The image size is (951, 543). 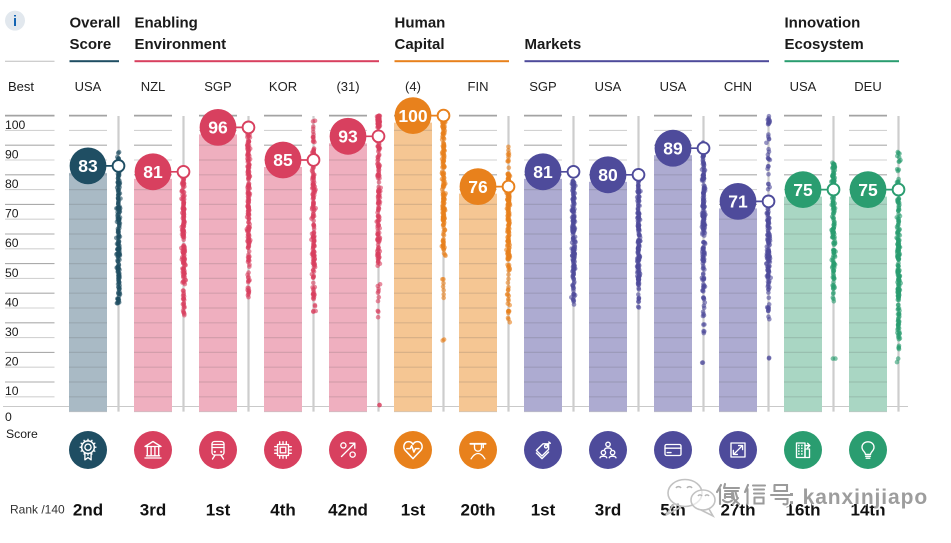 What do you see at coordinates (37, 510) in the screenshot?
I see `svg-text: Rank /140` at bounding box center [37, 510].